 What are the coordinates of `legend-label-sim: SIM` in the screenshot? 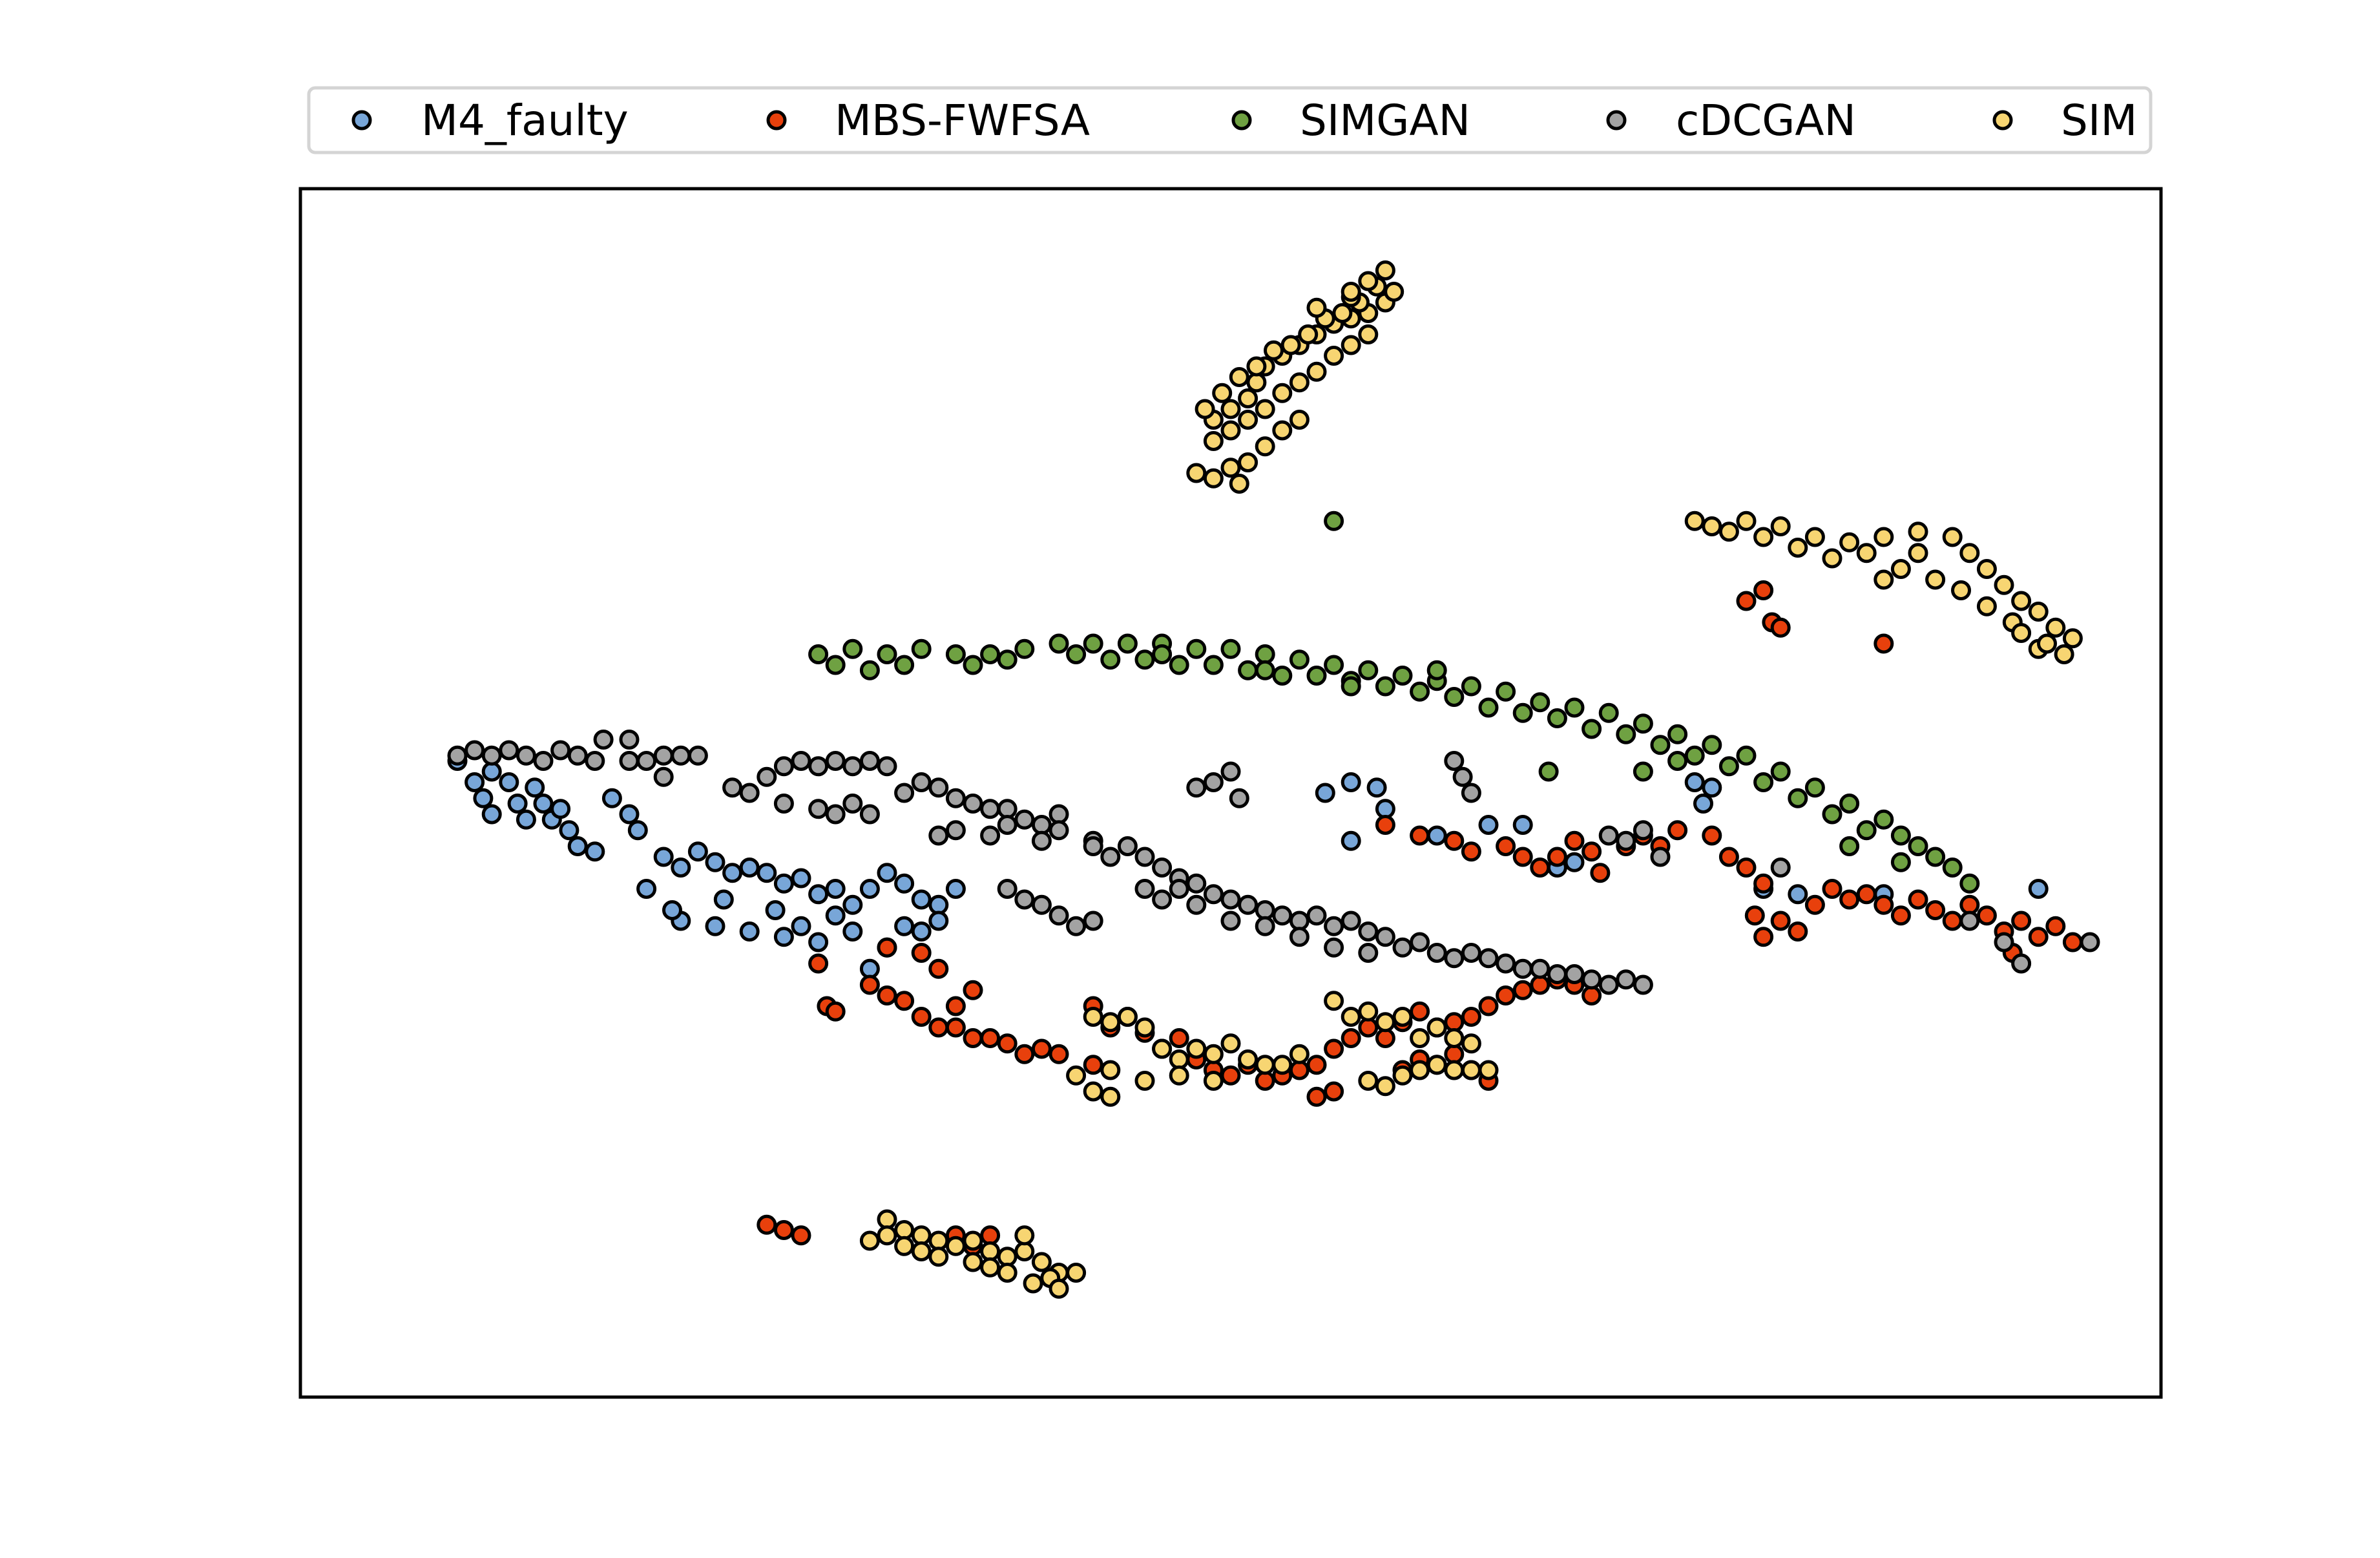 It's located at (2099, 121).